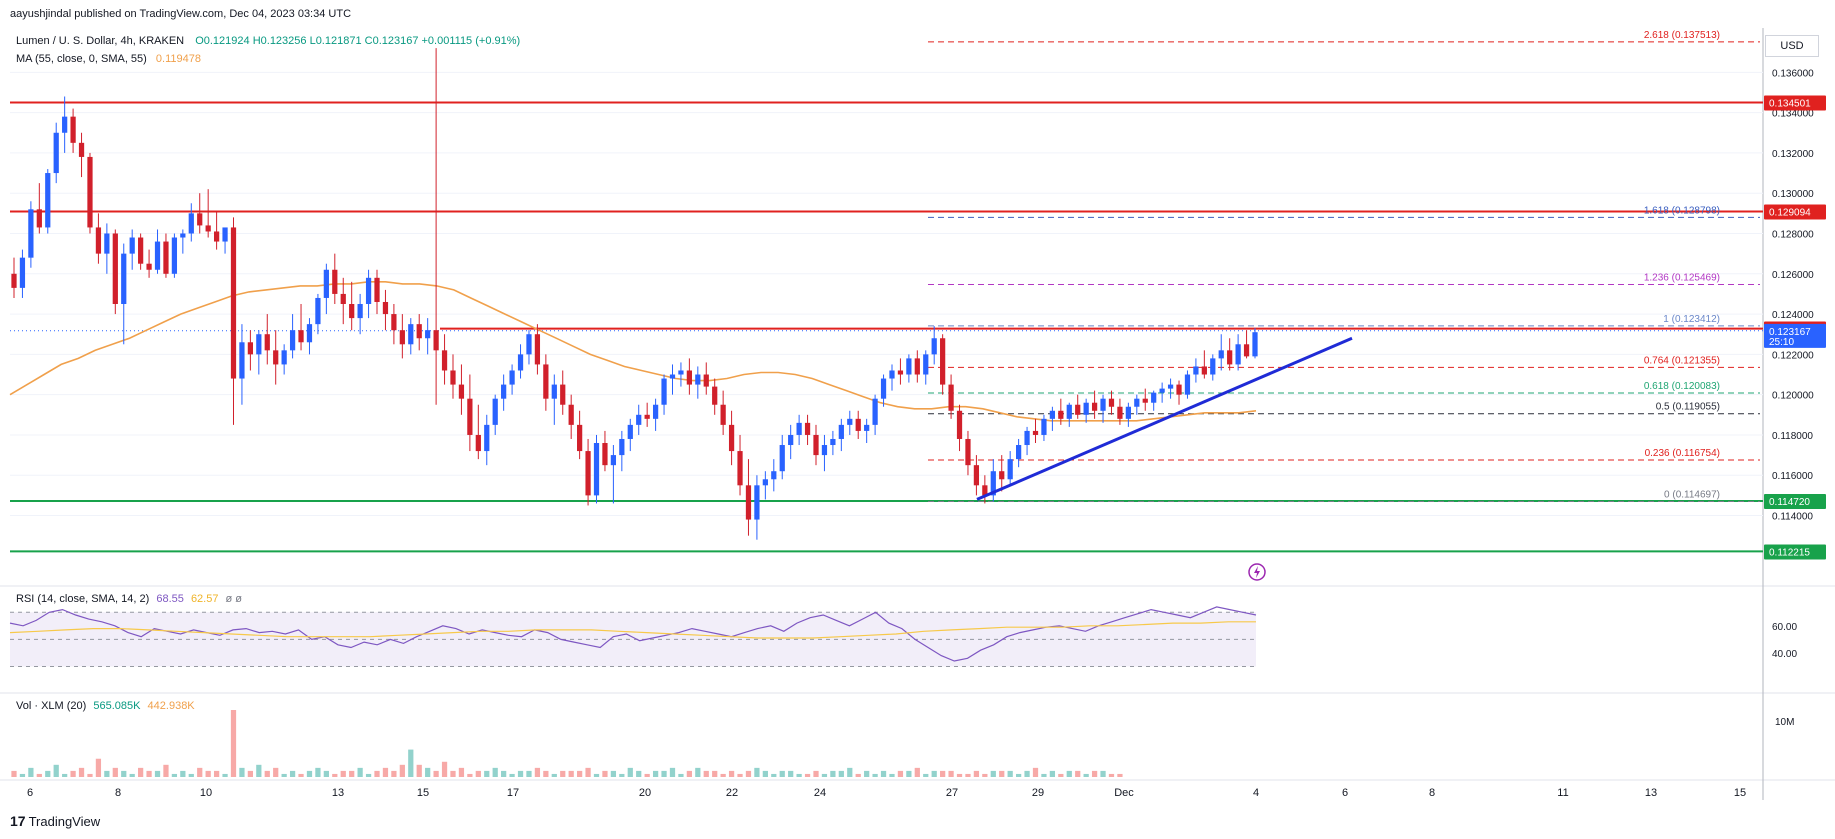 The image size is (1835, 839). I want to click on rsi-tick-label: 60.00, so click(1784, 627).